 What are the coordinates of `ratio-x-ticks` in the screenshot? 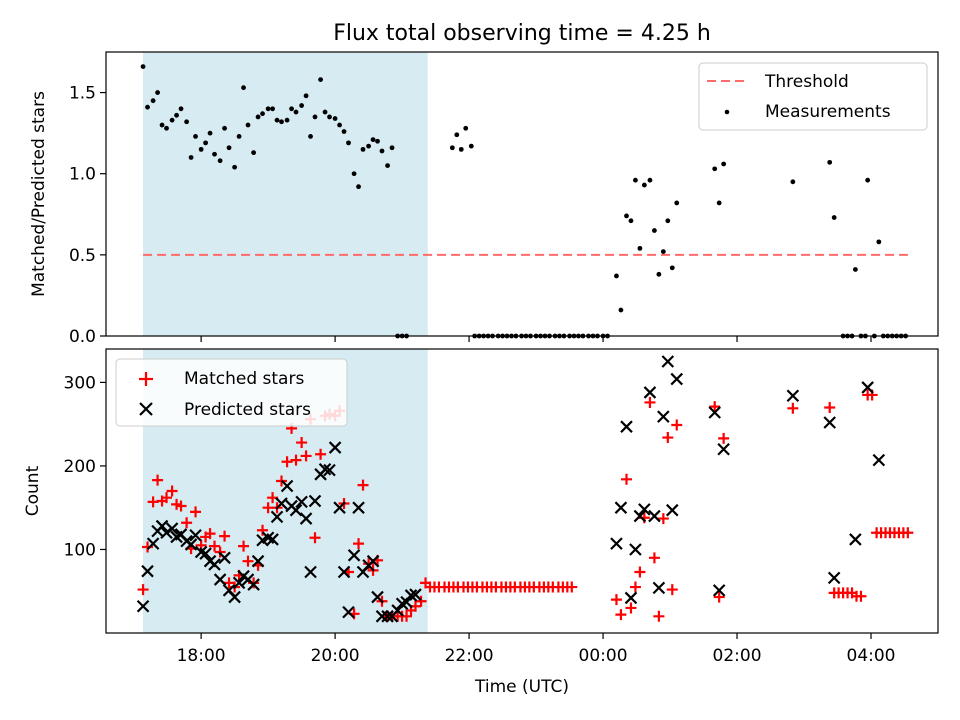 It's located at (536, 339).